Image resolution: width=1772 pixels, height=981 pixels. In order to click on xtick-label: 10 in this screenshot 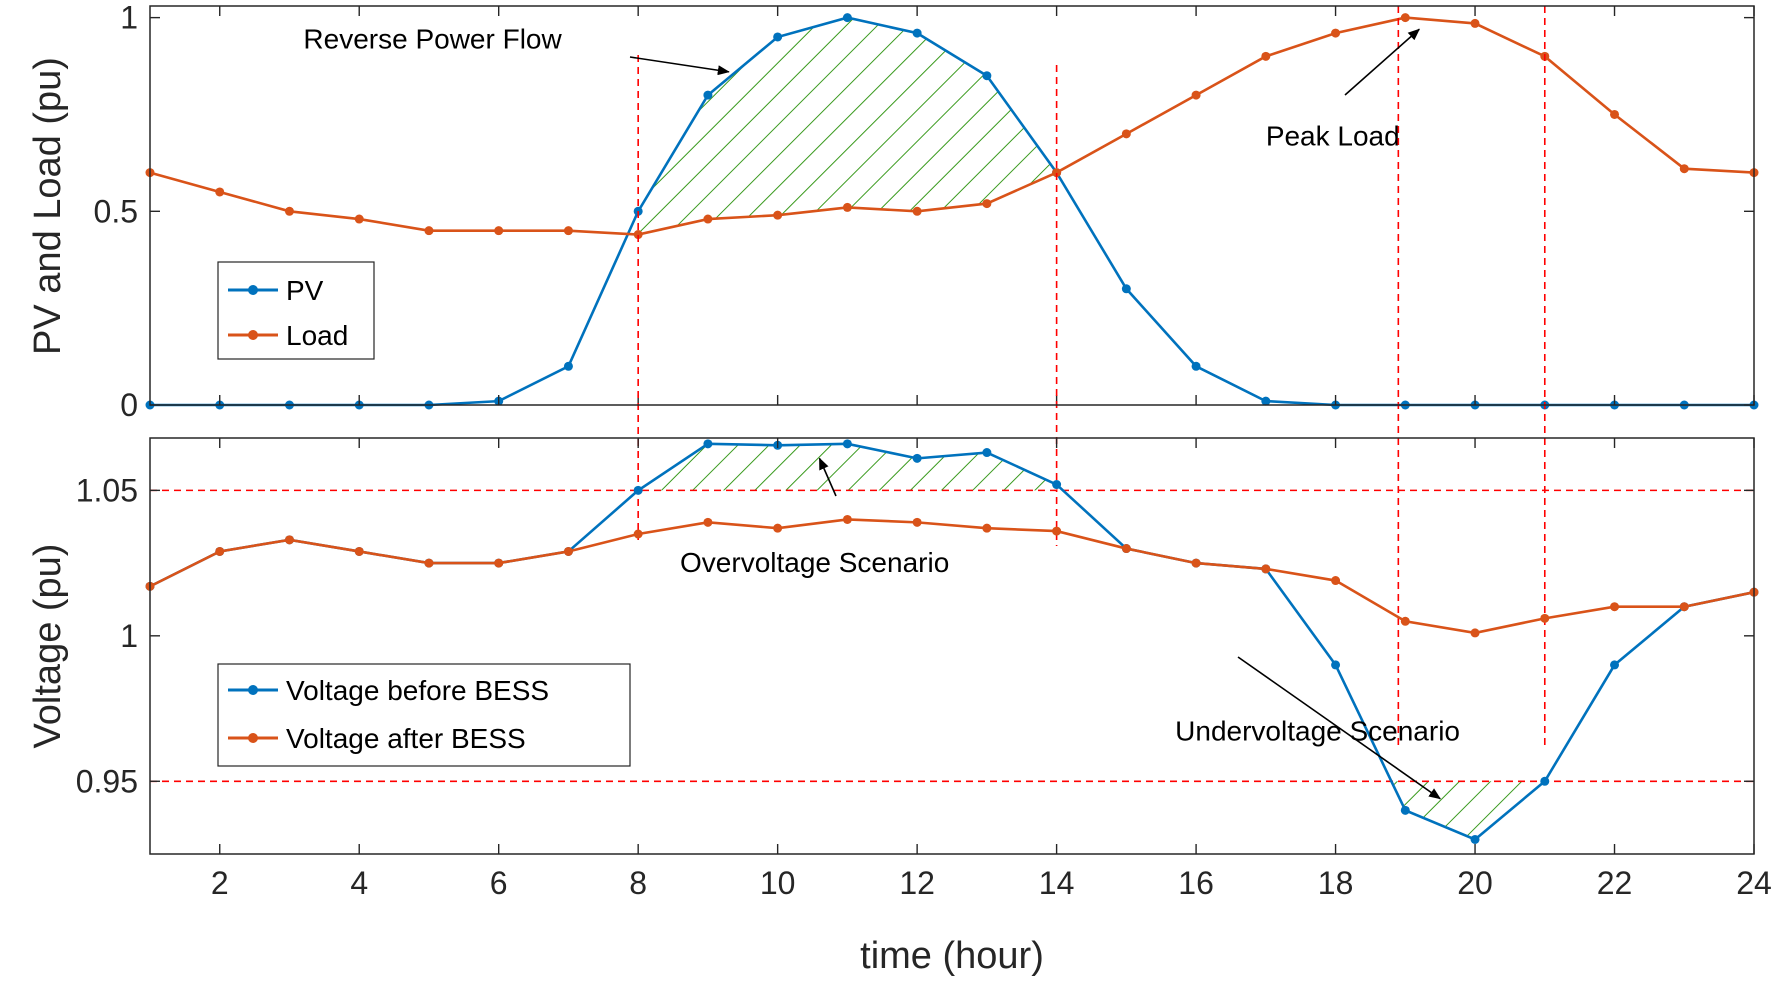, I will do `click(778, 883)`.